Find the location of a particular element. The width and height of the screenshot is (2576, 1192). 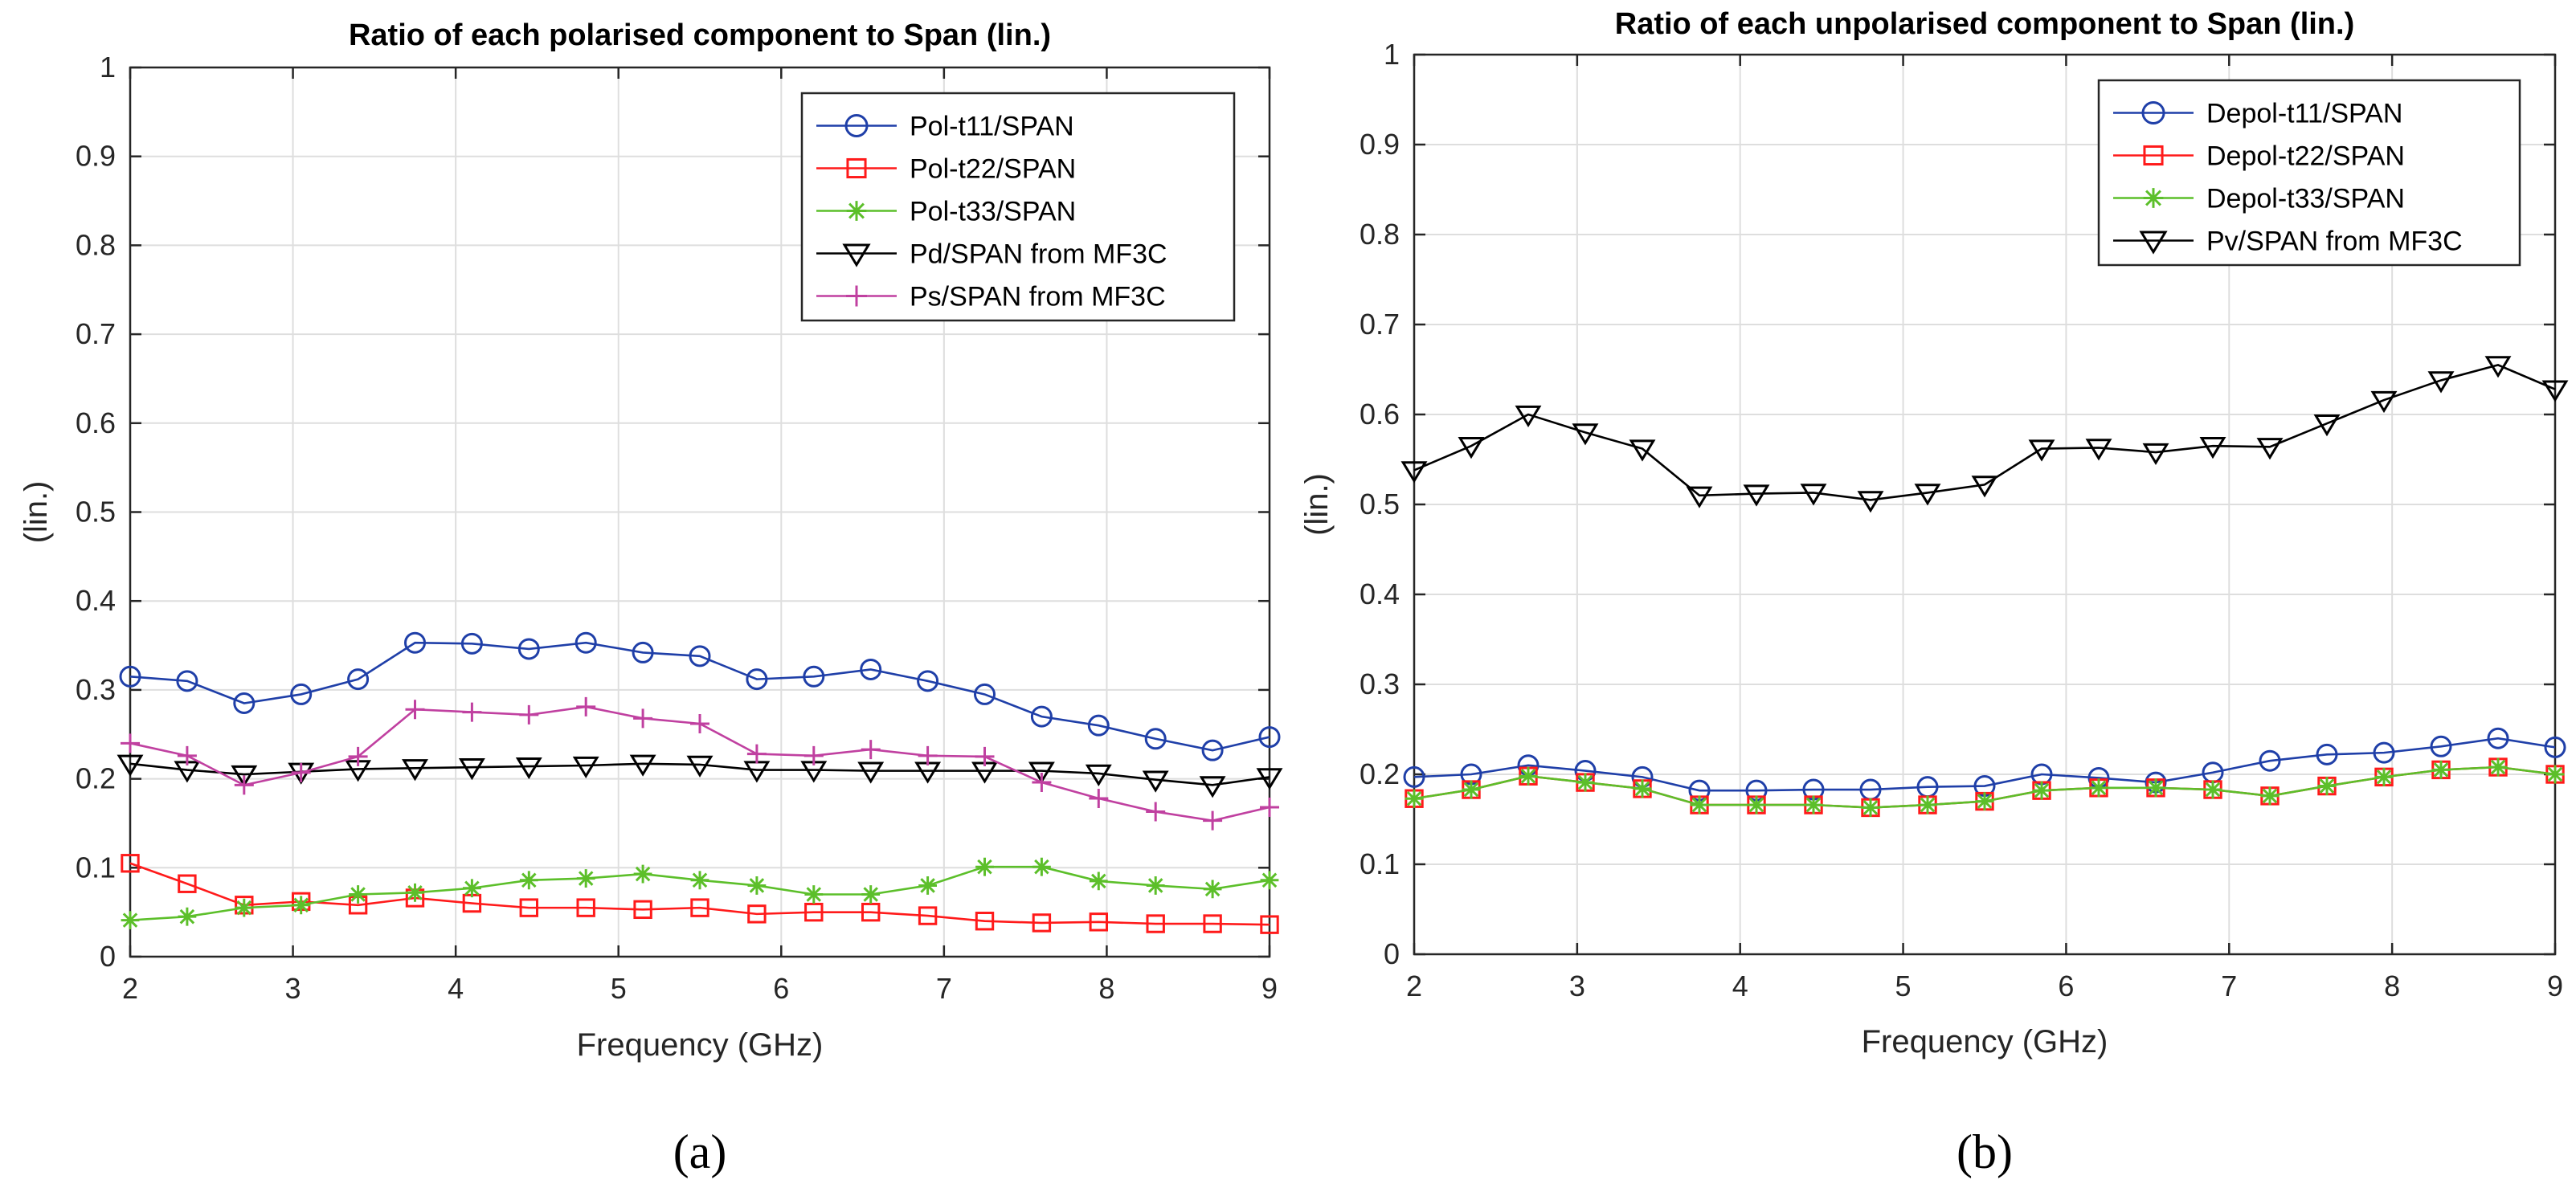

series-depol-t33-span is located at coordinates (1985, 787).